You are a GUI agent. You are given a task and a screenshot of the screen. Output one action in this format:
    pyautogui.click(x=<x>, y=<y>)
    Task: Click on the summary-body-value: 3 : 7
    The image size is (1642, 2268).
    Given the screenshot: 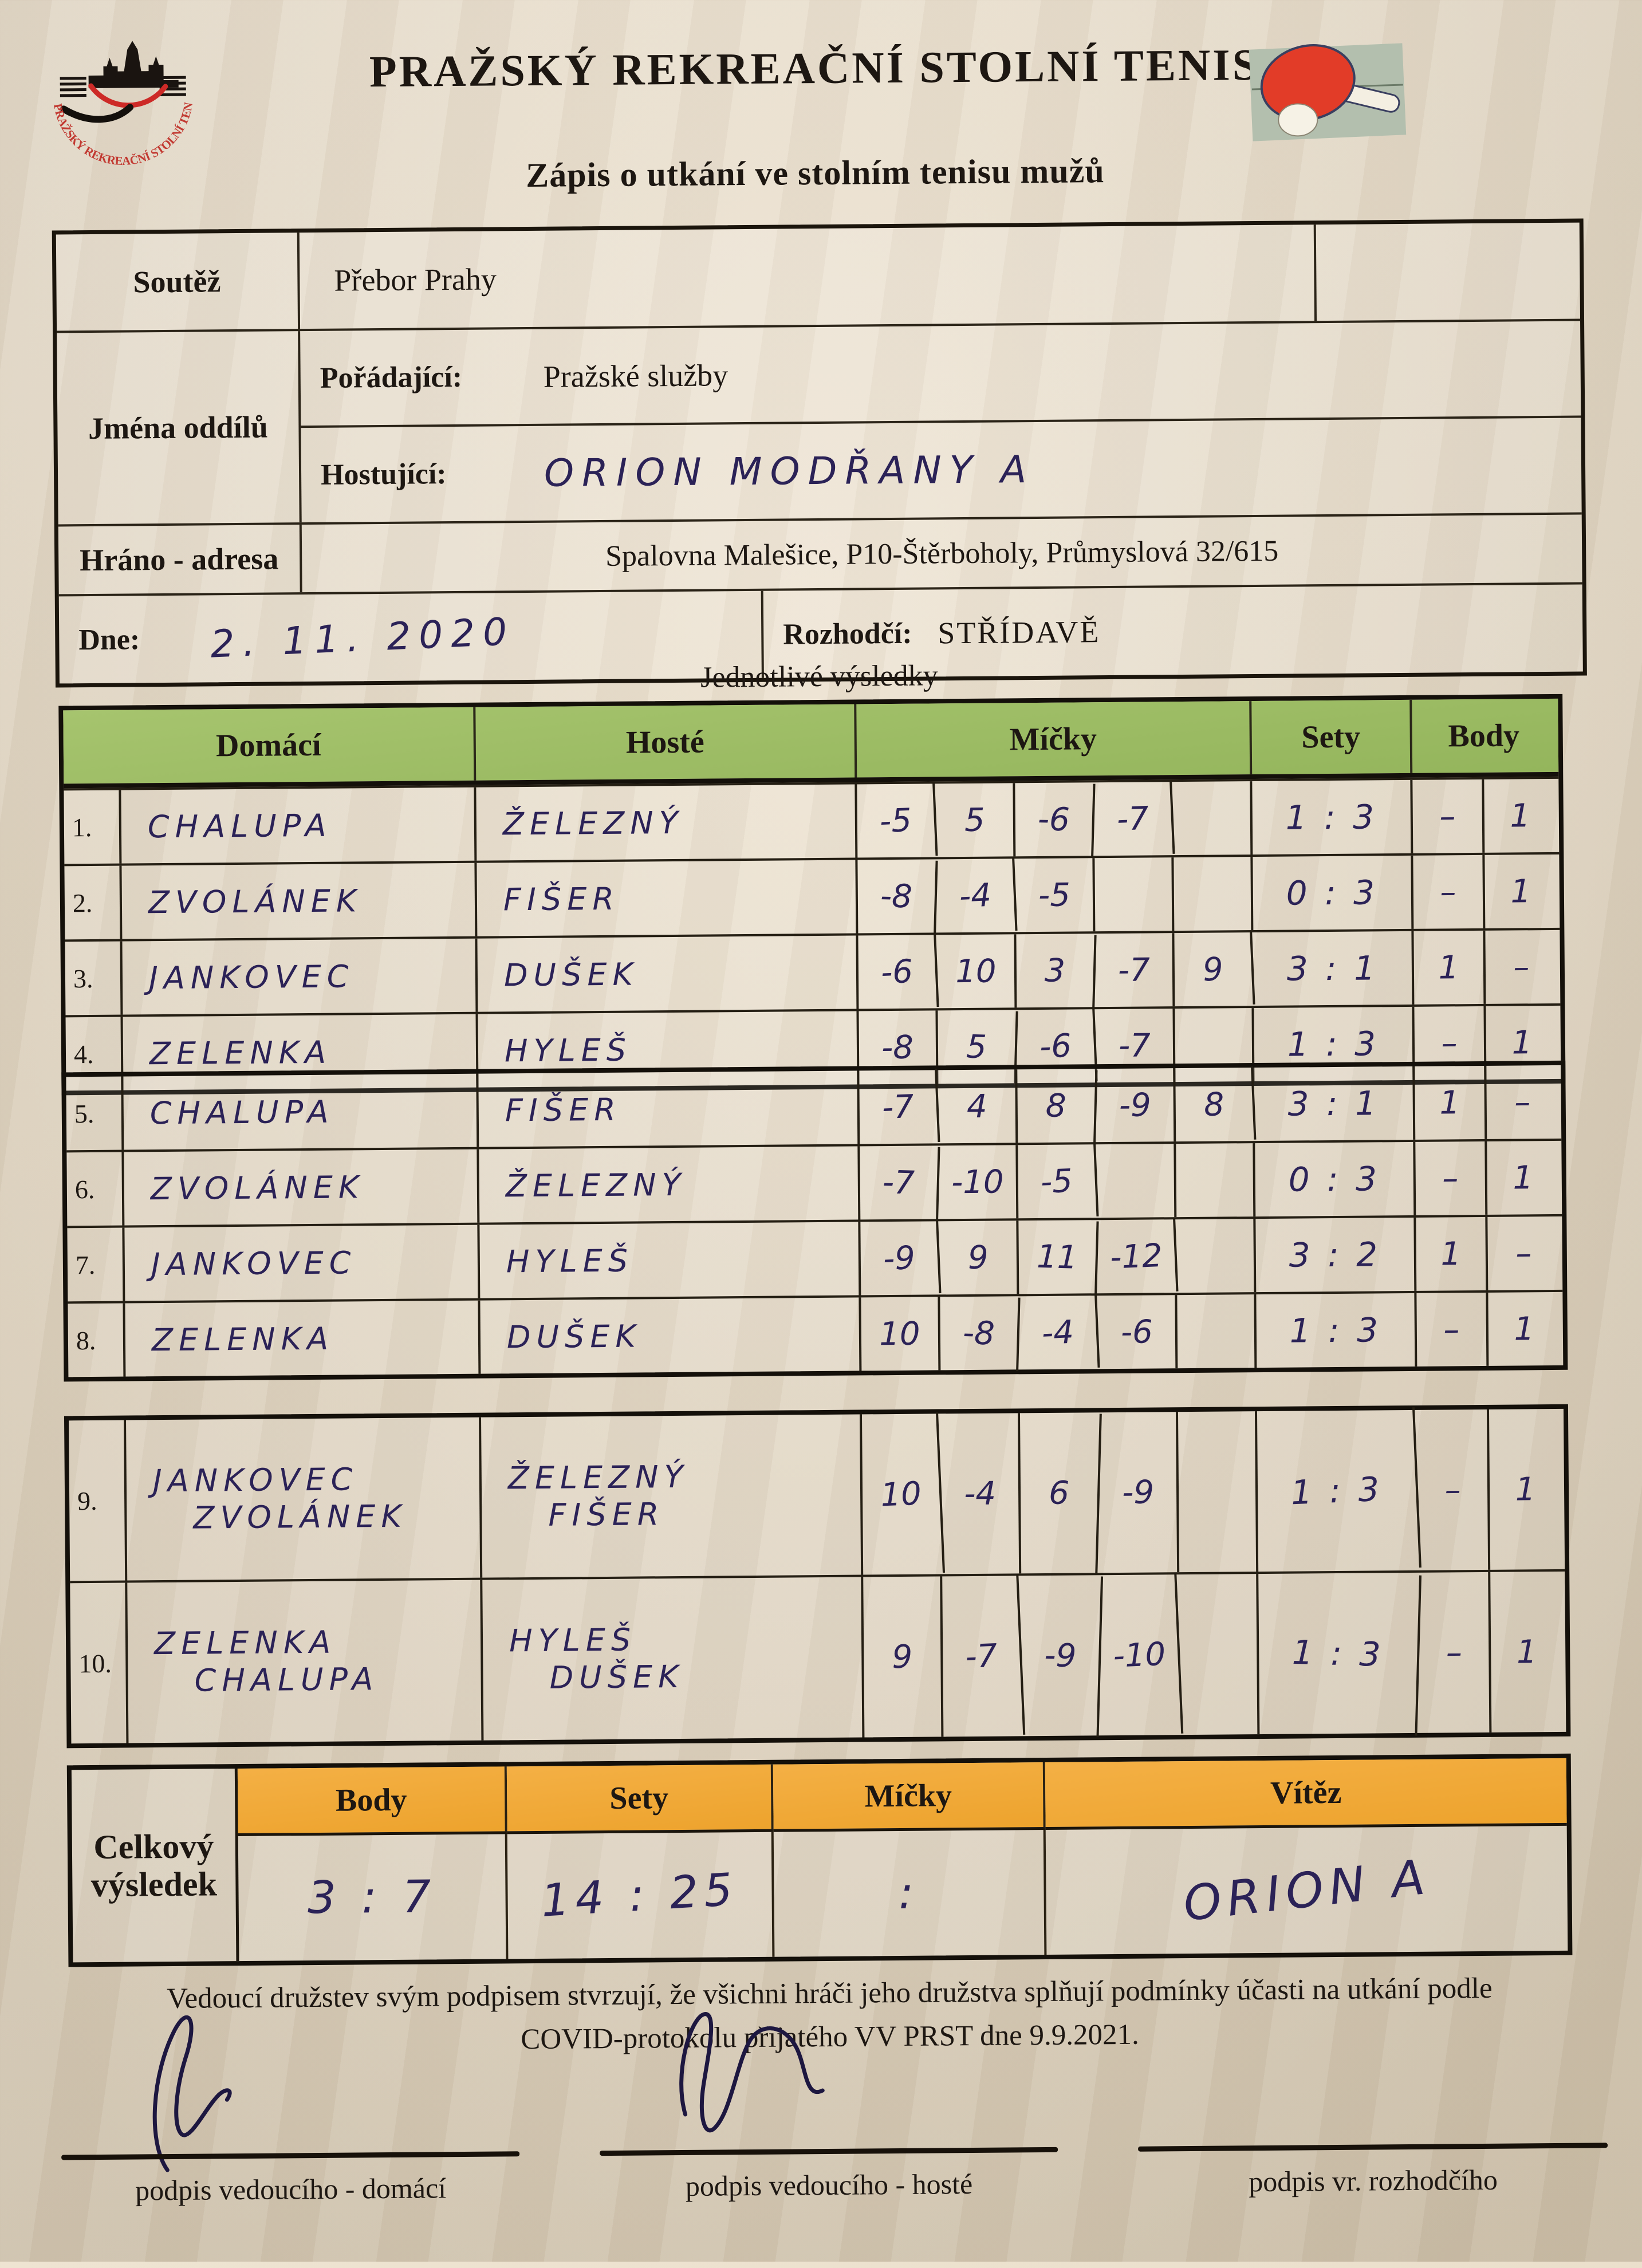 What is the action you would take?
    pyautogui.click(x=373, y=1898)
    